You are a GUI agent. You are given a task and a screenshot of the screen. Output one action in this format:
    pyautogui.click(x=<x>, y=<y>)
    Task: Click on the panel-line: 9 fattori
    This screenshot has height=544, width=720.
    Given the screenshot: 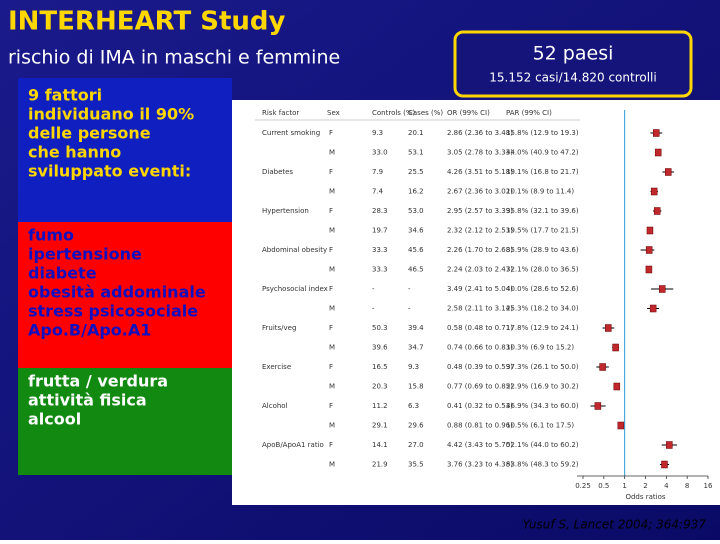 What is the action you would take?
    pyautogui.click(x=65, y=95)
    